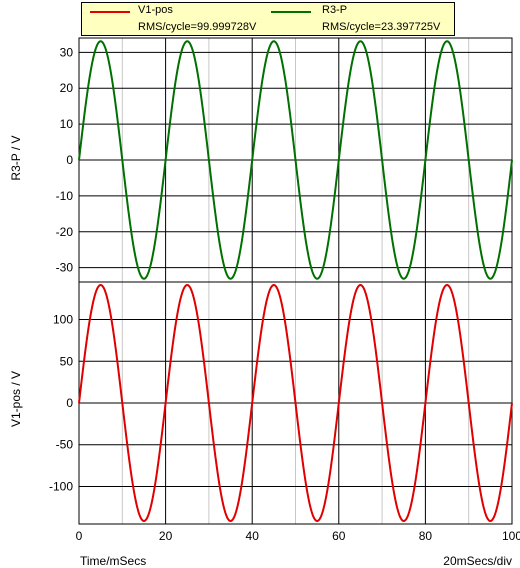  What do you see at coordinates (339, 536) in the screenshot?
I see `x-tick-label: 60` at bounding box center [339, 536].